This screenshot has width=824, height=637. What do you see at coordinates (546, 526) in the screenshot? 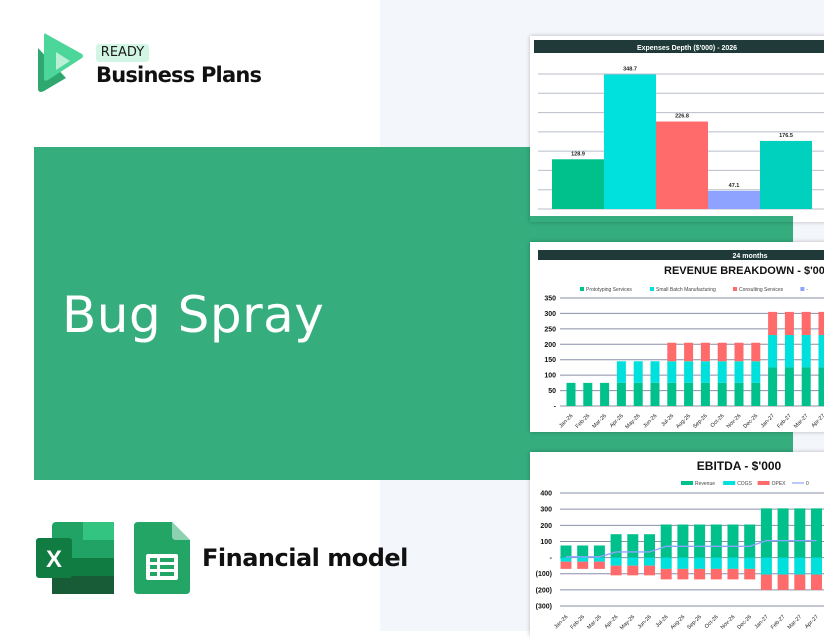
I see `y-tick-label: 200` at bounding box center [546, 526].